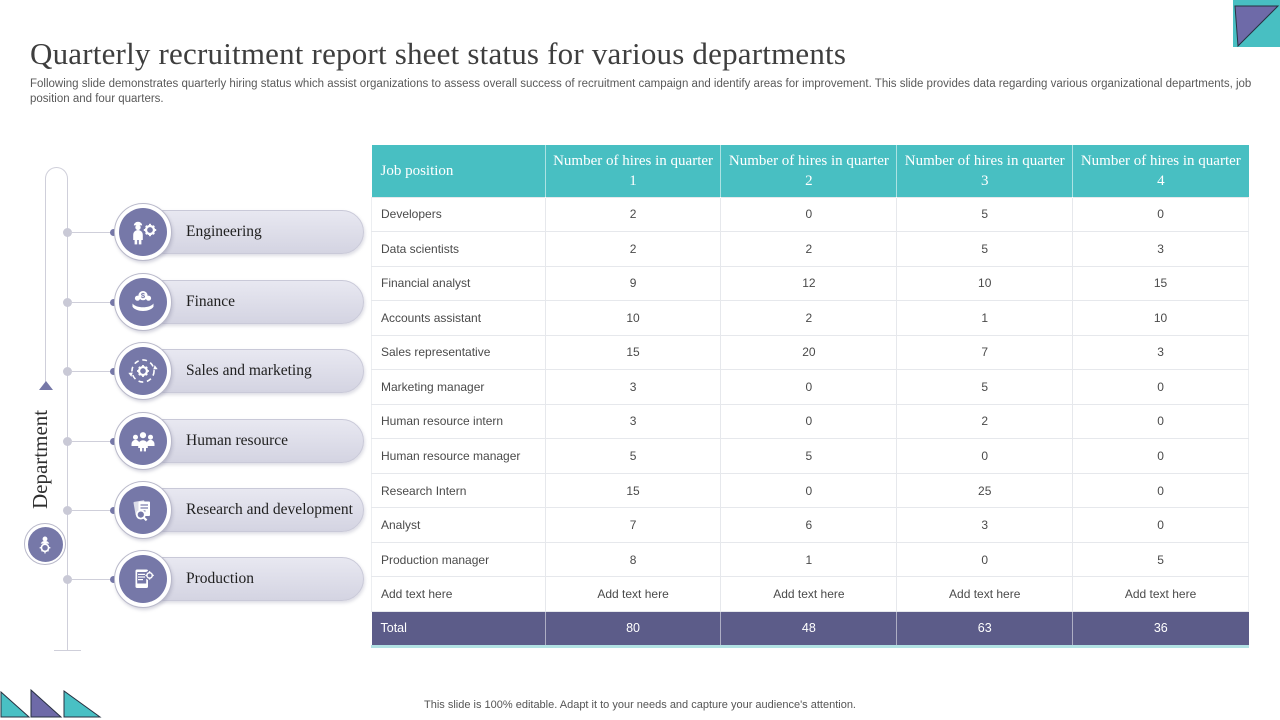 The image size is (1280, 720). I want to click on sales-marketing-icon, so click(143, 371).